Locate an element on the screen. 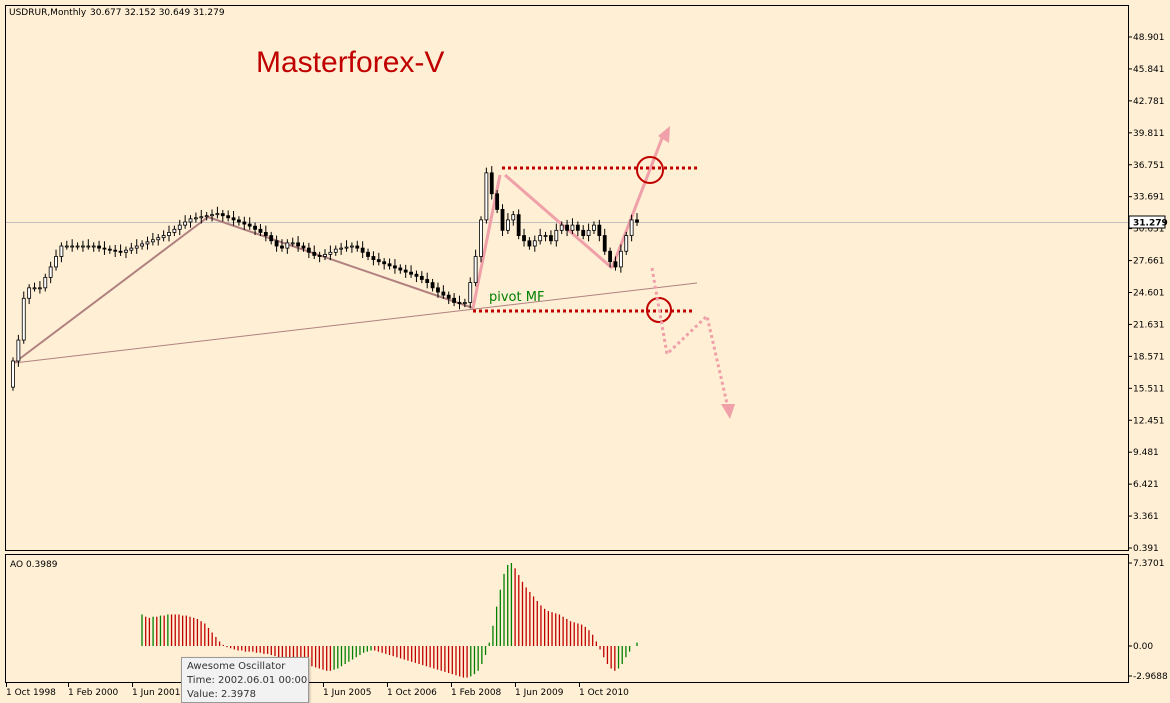 This screenshot has height=703, width=1170. time-tick-label: 1 Jun 2005 is located at coordinates (347, 693).